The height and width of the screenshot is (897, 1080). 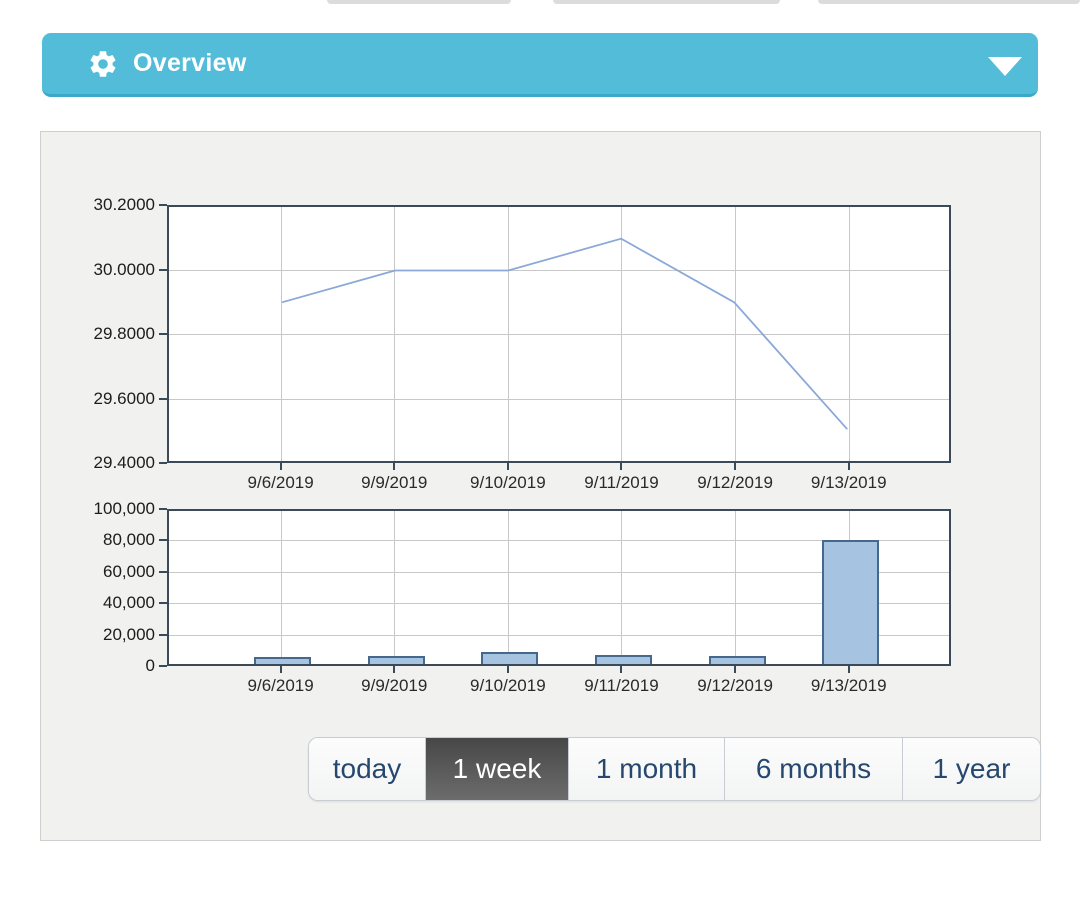 I want to click on overview-header: Overview, so click(x=540, y=65).